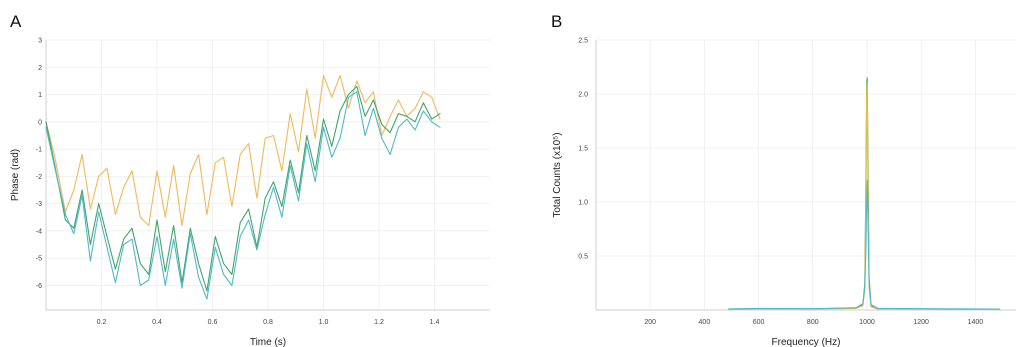  Describe the element at coordinates (435, 322) in the screenshot. I see `x-tick-label: 1.4` at that location.